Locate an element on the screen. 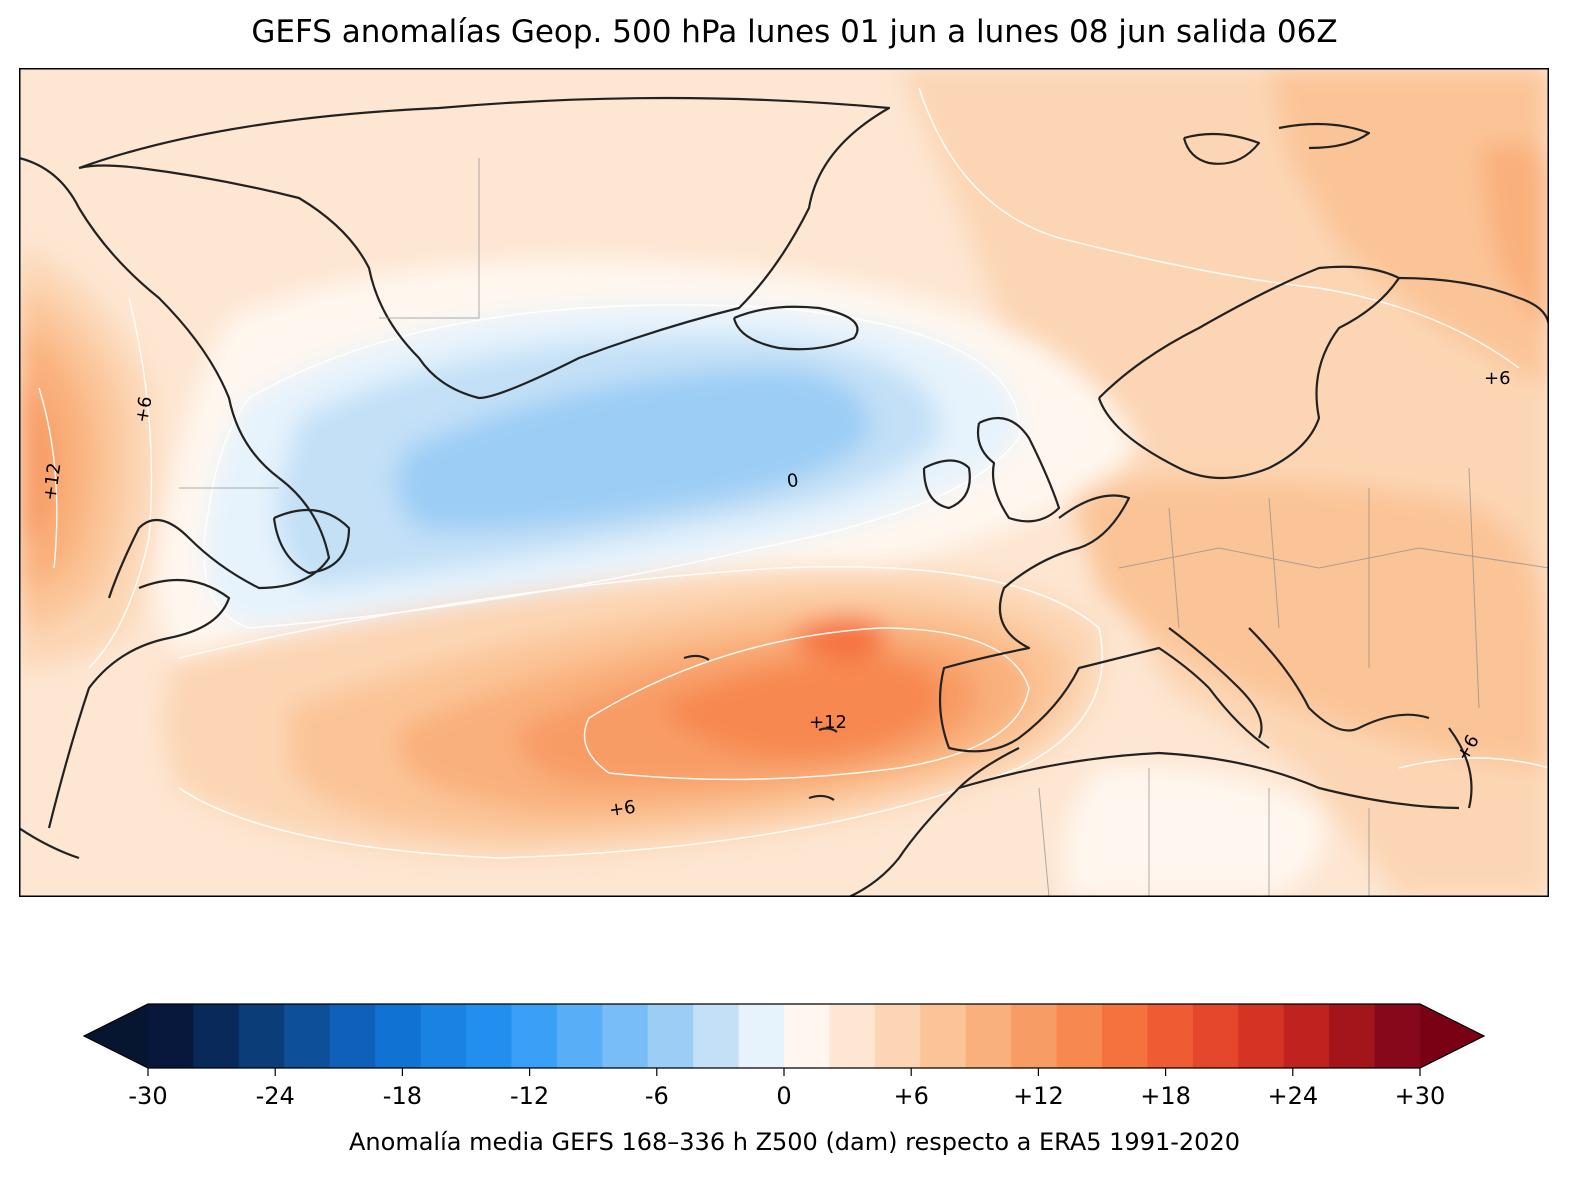 Image resolution: width=1589 pixels, height=1196 pixels. colorbar-tick-label: -12 is located at coordinates (529, 1096).